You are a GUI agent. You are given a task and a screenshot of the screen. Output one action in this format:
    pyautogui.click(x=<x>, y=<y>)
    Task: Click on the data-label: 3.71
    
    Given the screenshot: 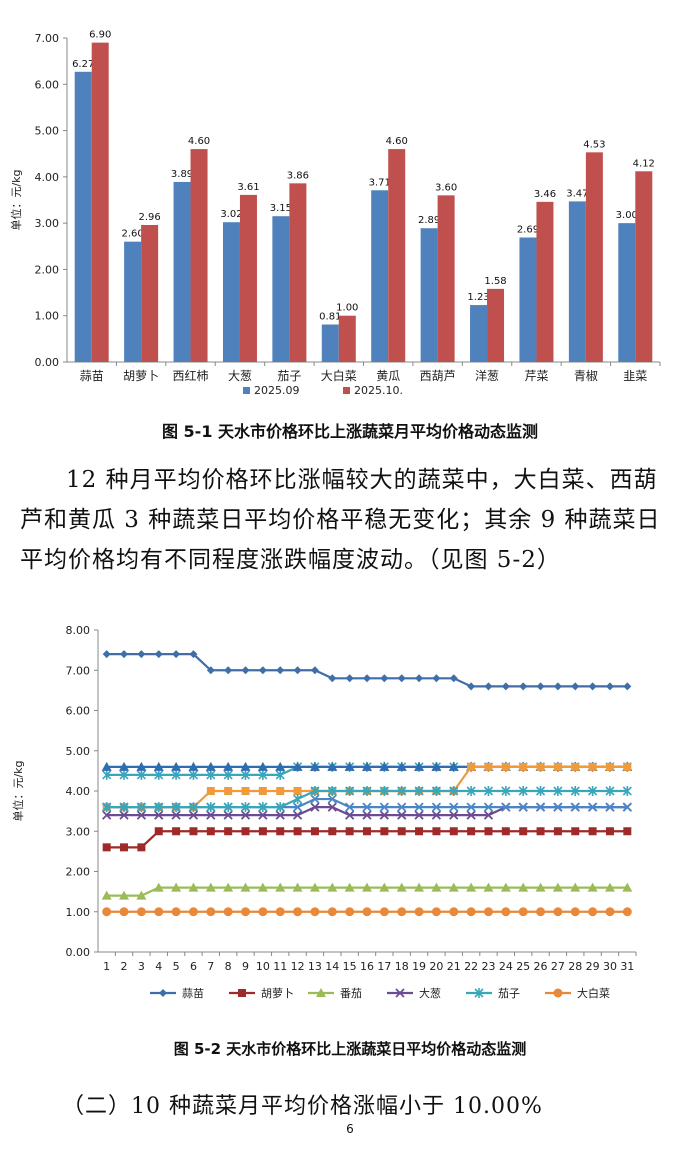 What is the action you would take?
    pyautogui.click(x=380, y=182)
    